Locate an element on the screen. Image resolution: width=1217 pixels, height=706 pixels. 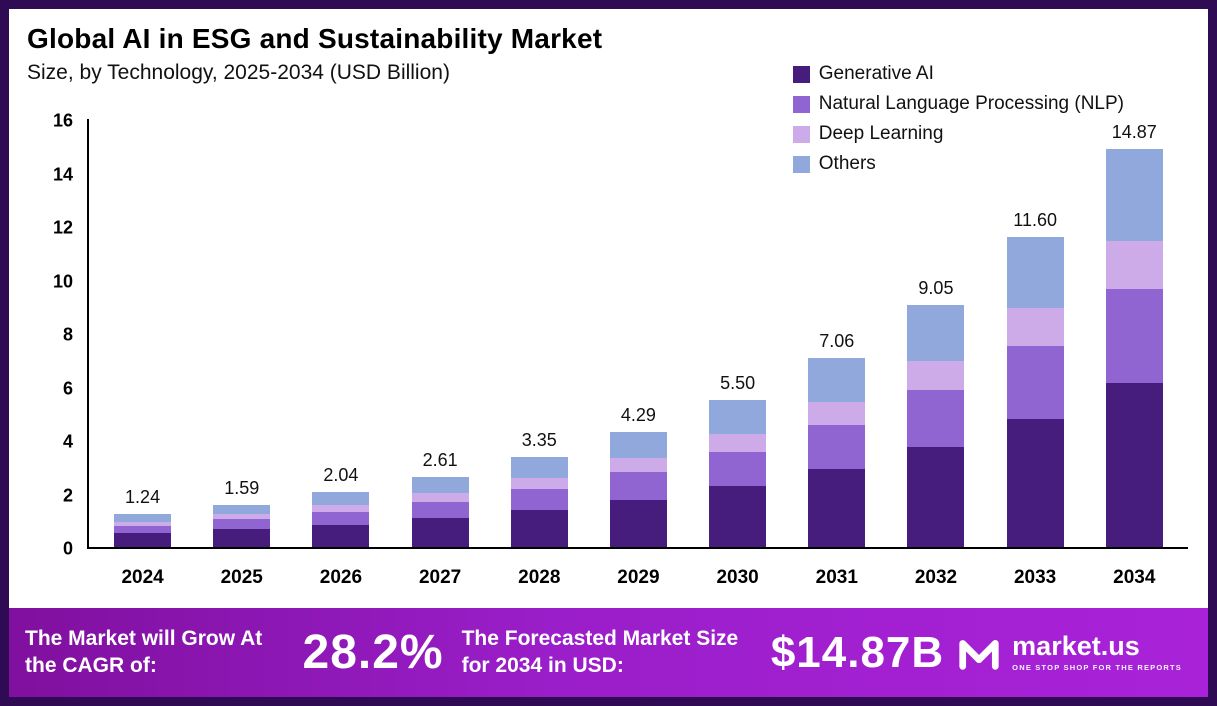
bar-segment-natural-language-processing-nlp-2025 is located at coordinates (242, 524).